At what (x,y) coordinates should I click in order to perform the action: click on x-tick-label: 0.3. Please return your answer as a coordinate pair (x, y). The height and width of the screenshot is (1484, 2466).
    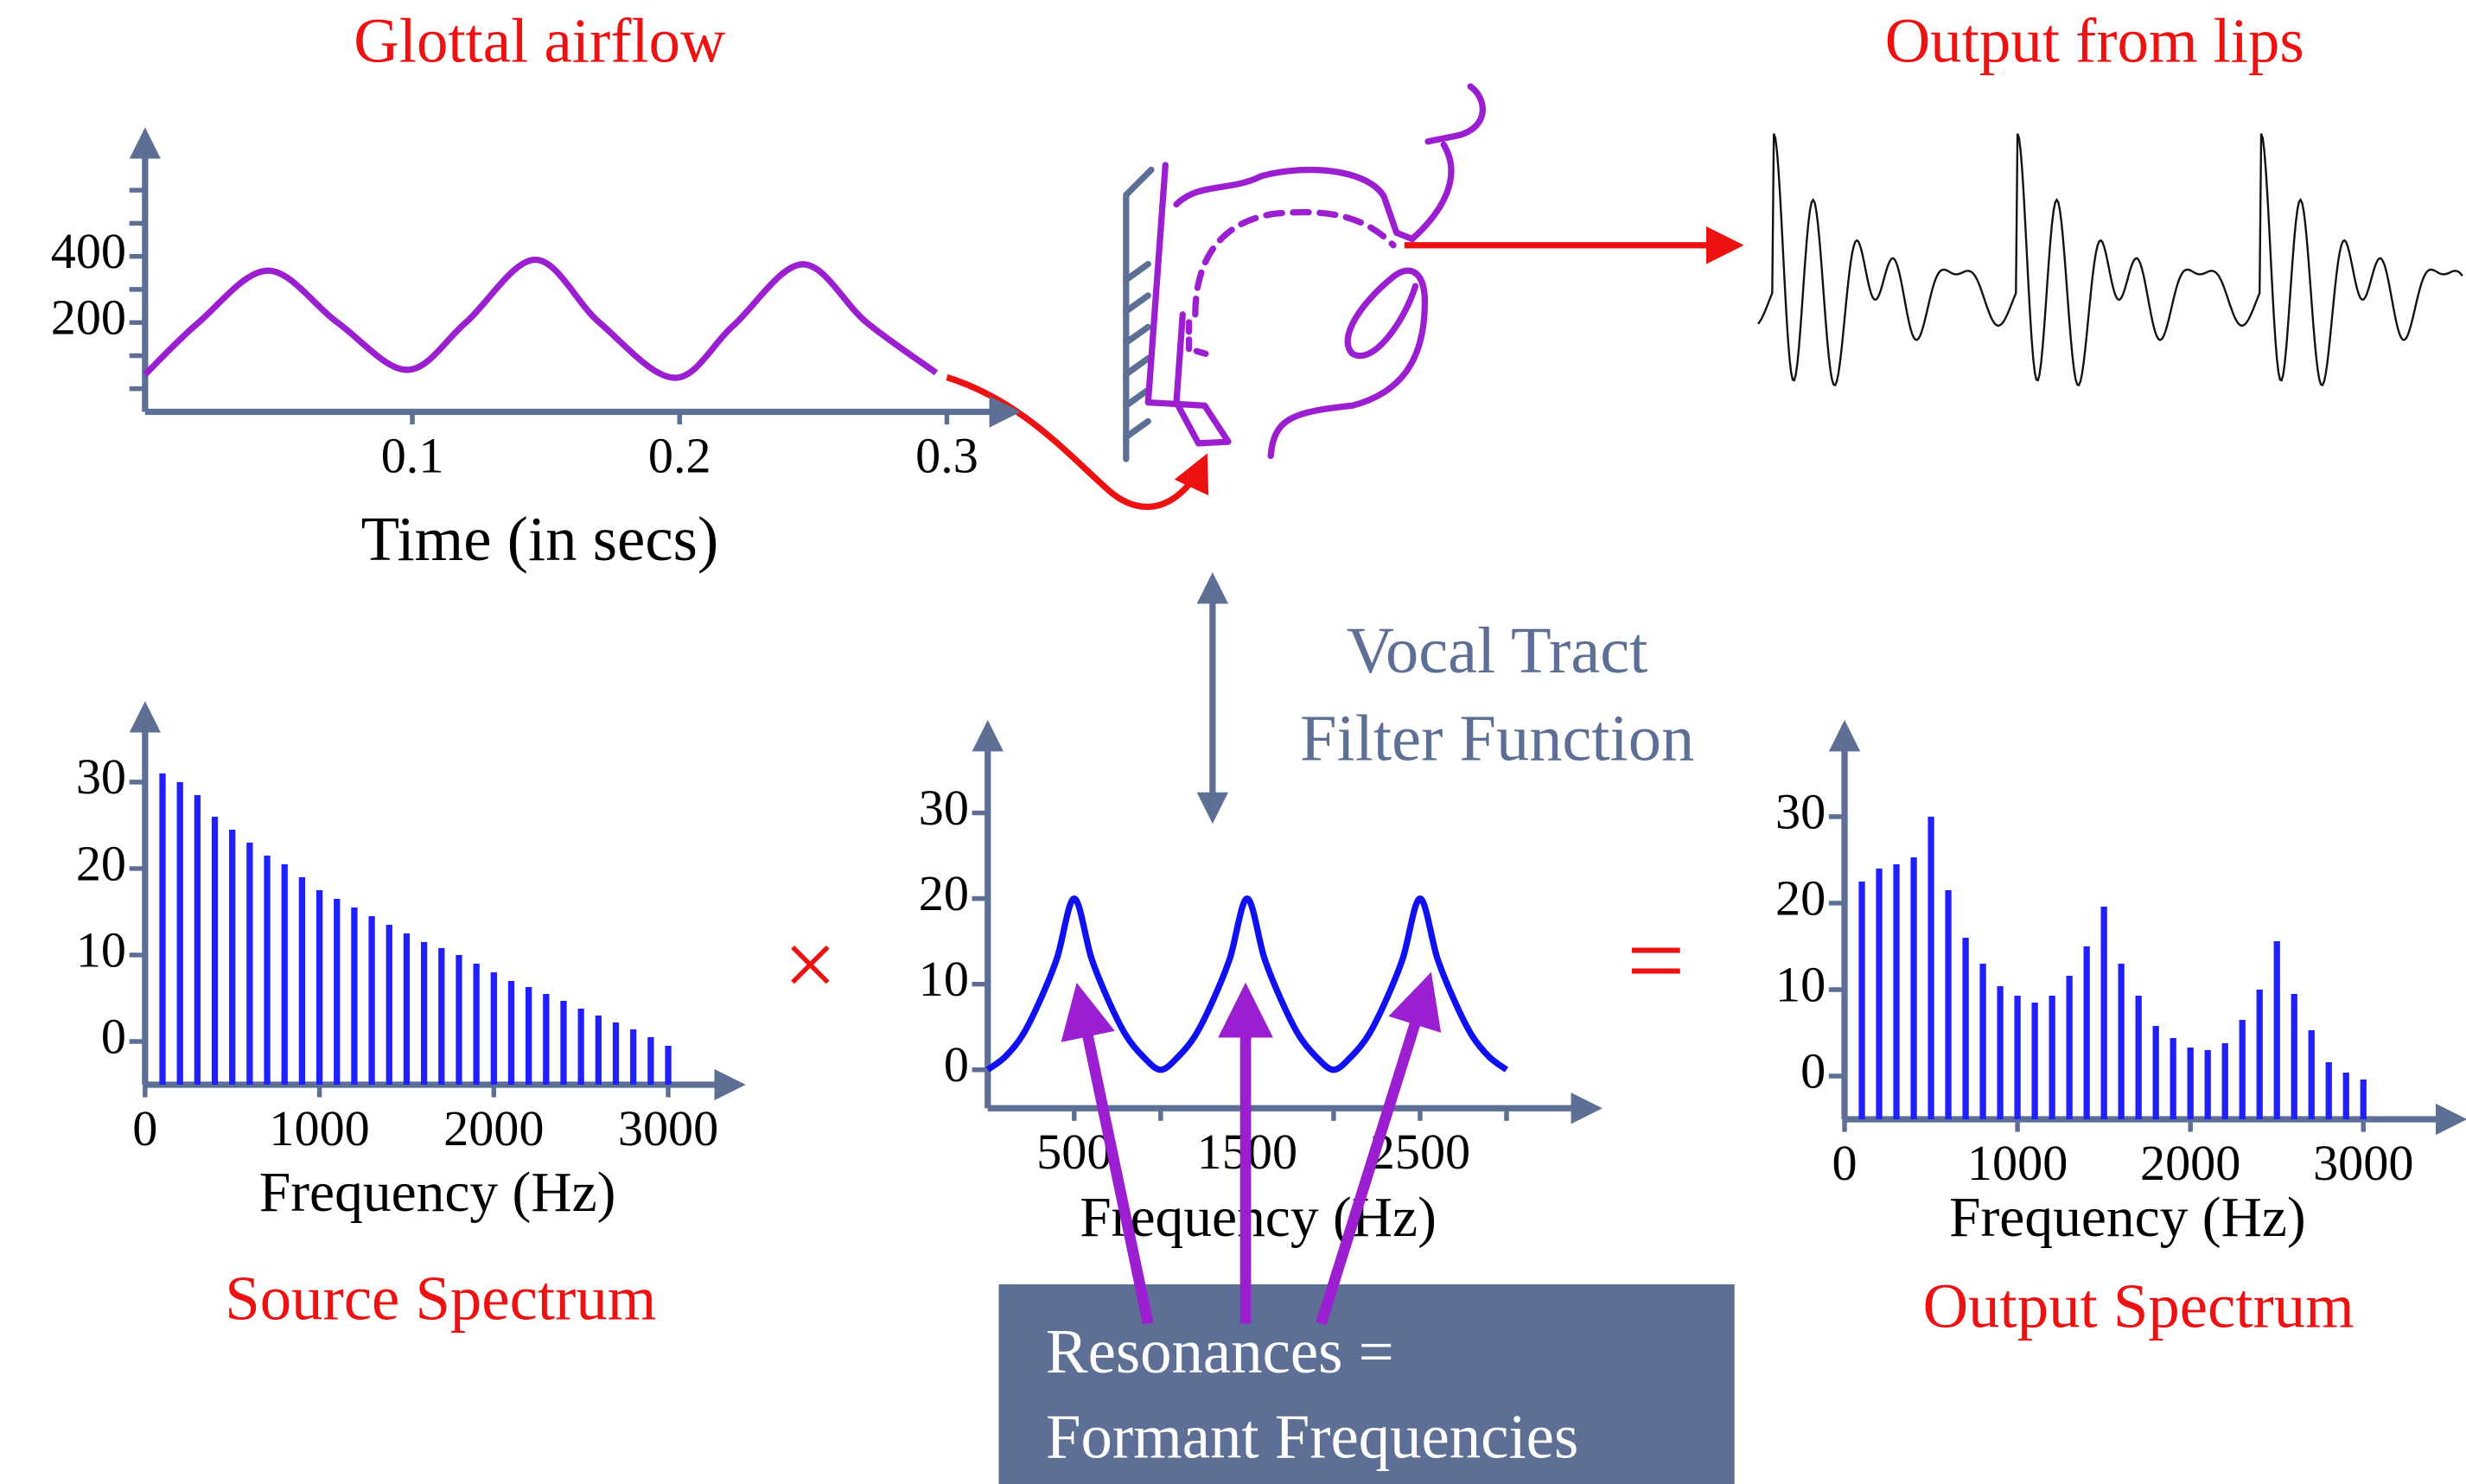
    Looking at the image, I should click on (947, 455).